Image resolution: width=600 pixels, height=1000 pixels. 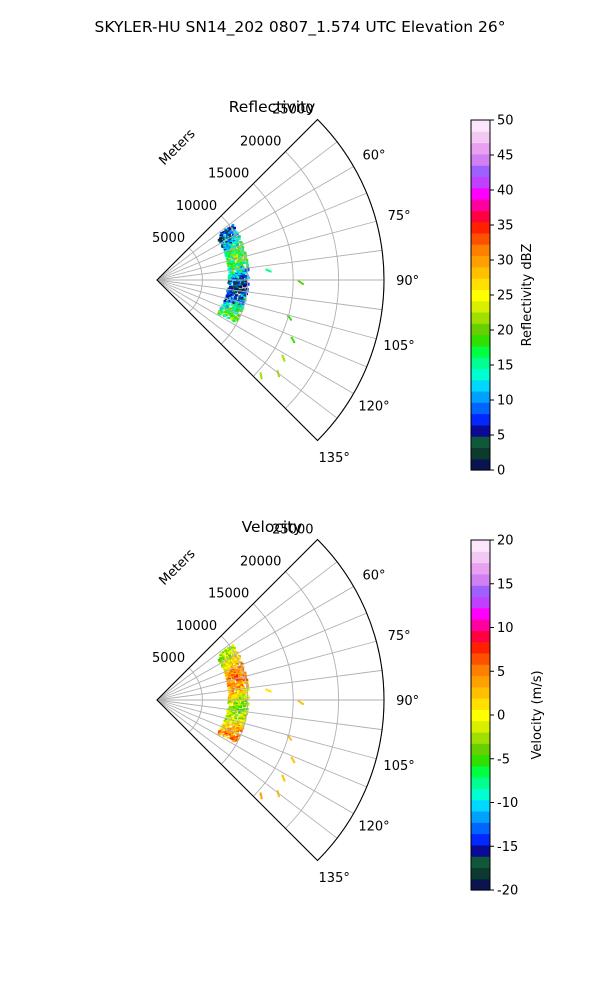 I want to click on reflectivity-grid, so click(x=270, y=280).